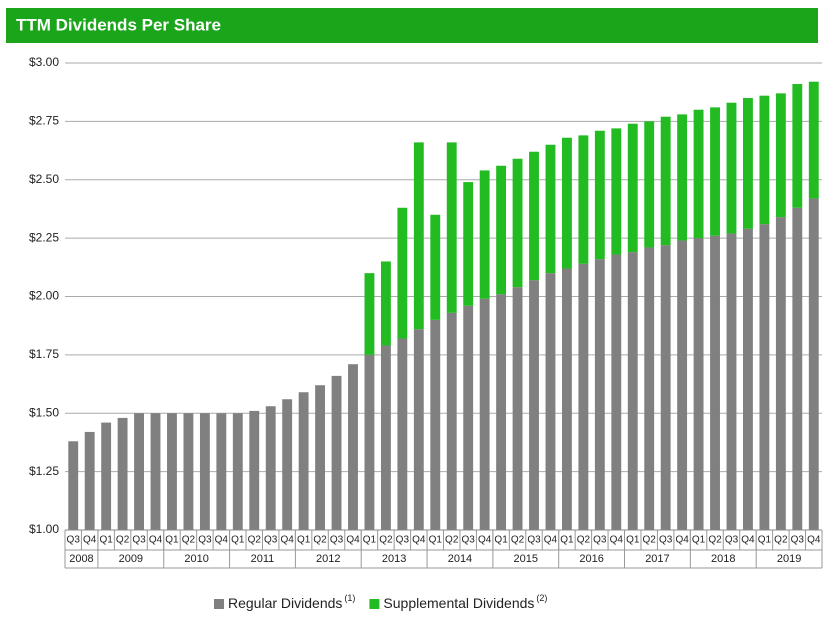 Image resolution: width=823 pixels, height=618 pixels. What do you see at coordinates (460, 559) in the screenshot?
I see `year-label: 2014` at bounding box center [460, 559].